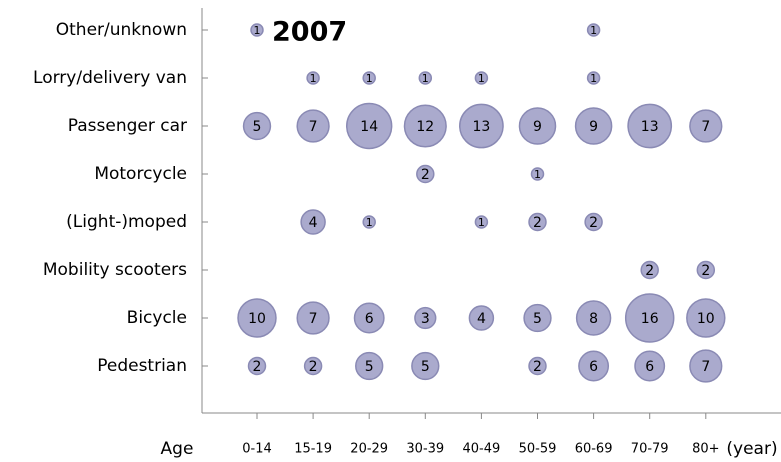 The height and width of the screenshot is (462, 781). I want to click on bubble-label: 14, so click(369, 127).